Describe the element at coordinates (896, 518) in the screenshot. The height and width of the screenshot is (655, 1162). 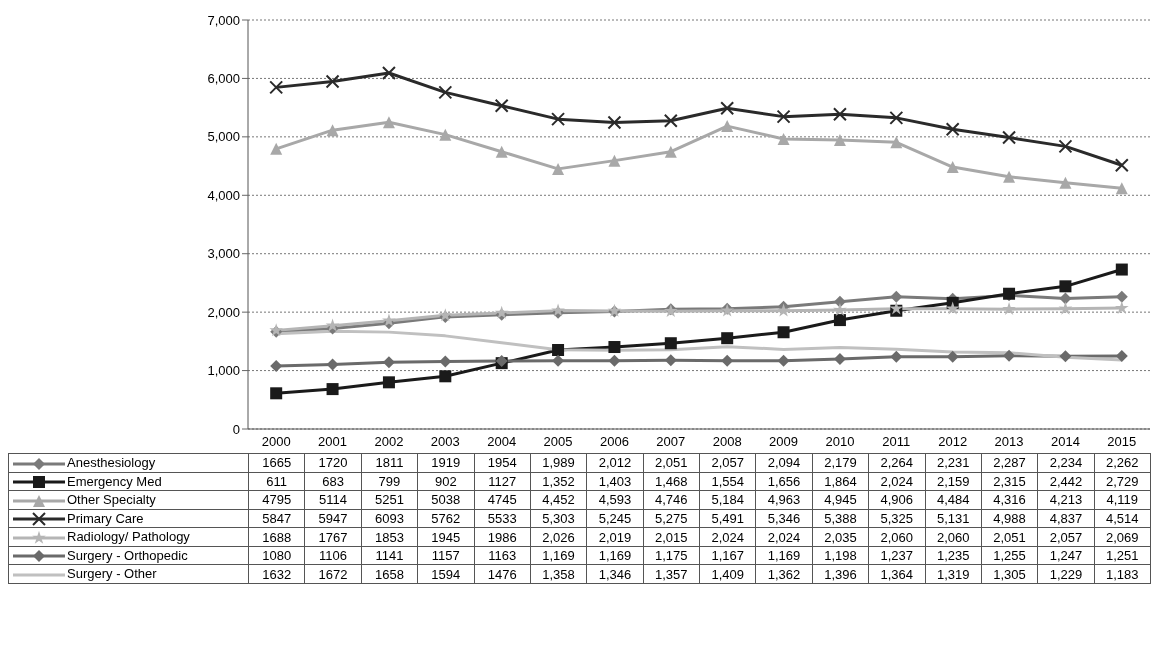
I see `data-label: 5,325` at that location.